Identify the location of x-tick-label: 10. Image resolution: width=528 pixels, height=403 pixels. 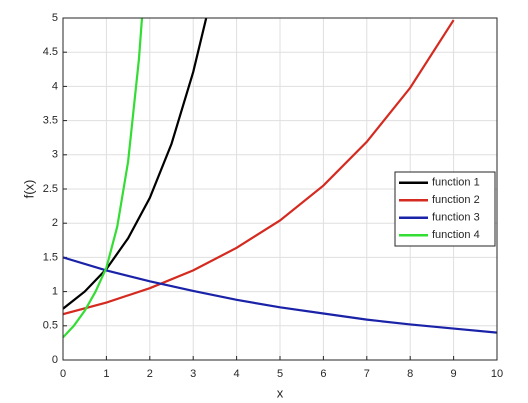
(497, 374).